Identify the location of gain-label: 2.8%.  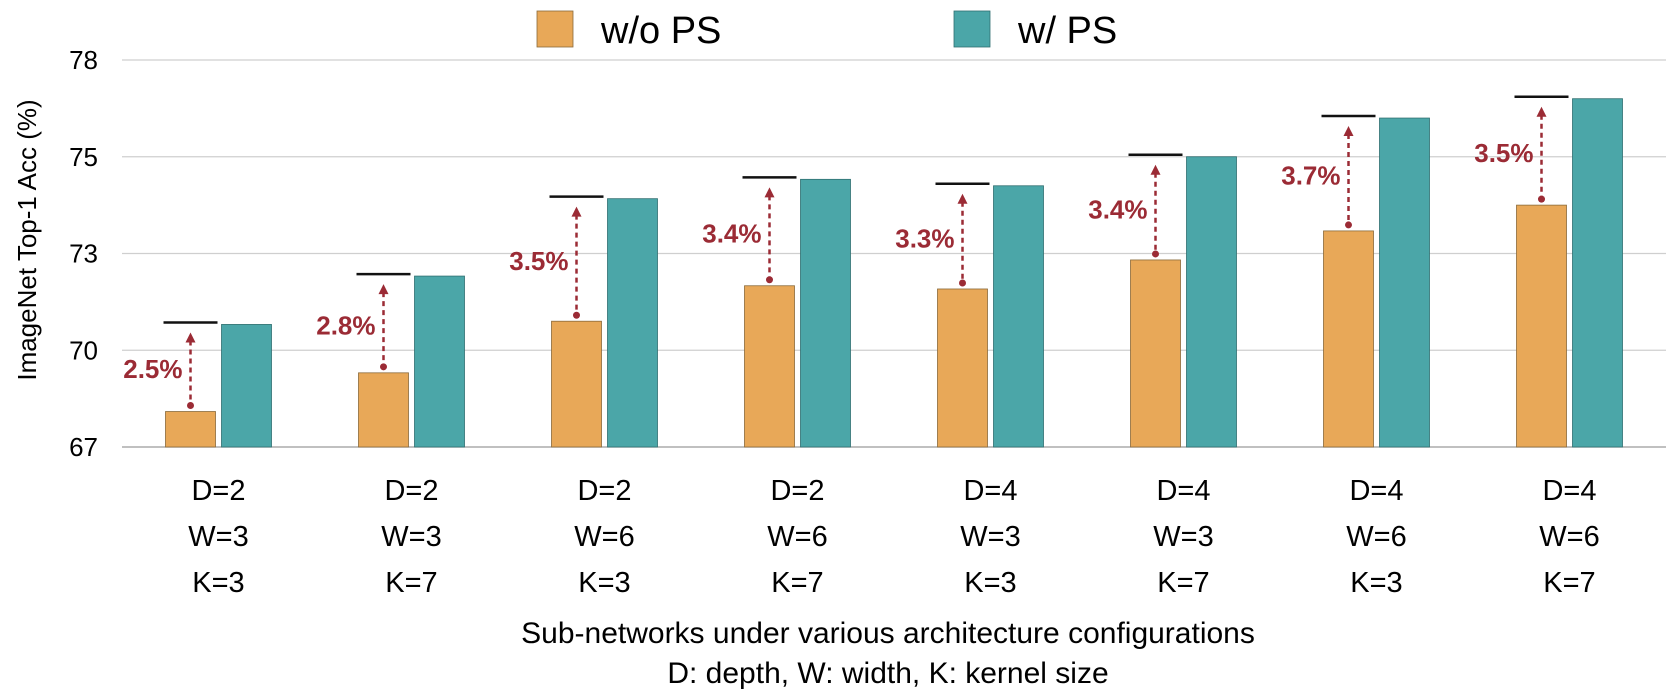
(345, 325).